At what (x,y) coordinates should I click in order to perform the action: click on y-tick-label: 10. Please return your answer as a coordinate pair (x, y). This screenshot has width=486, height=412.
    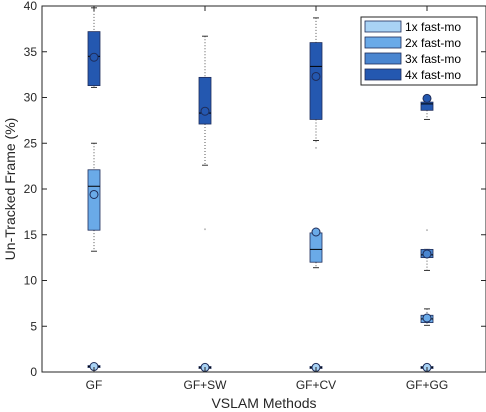
    Looking at the image, I should click on (31, 281).